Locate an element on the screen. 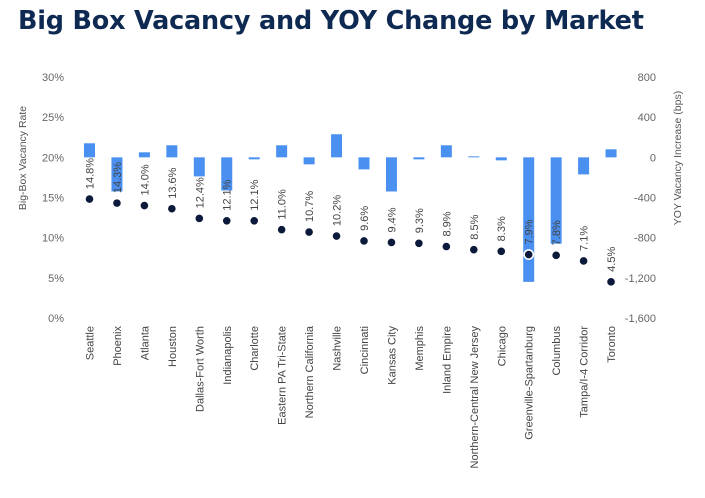 The image size is (705, 498). right-axis-tick: -1,200 is located at coordinates (640, 279).